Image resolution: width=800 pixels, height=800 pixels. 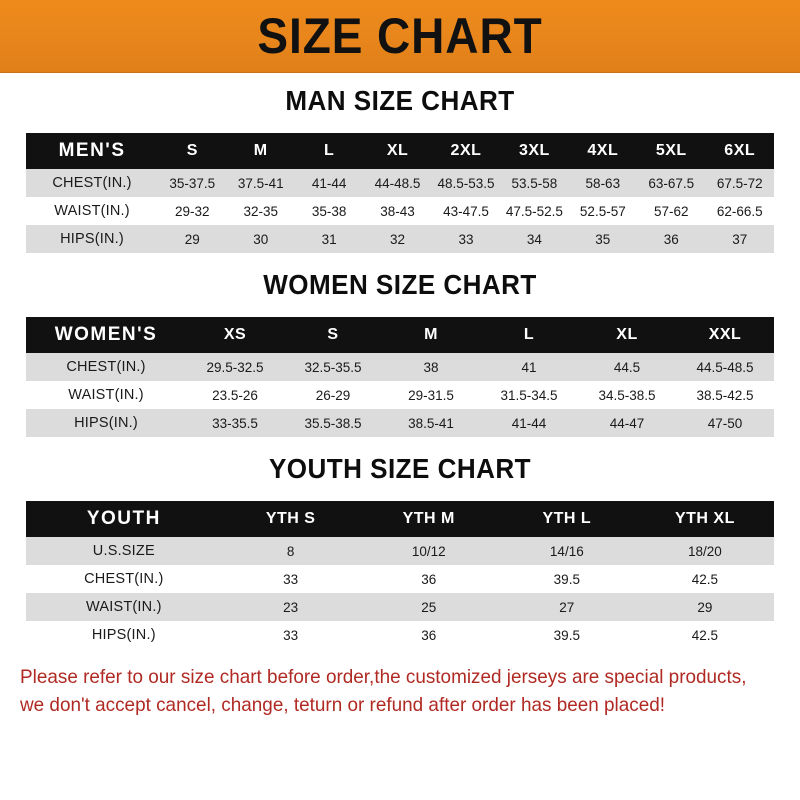 What do you see at coordinates (739, 239) in the screenshot?
I see `men-hips-6xl: 37` at bounding box center [739, 239].